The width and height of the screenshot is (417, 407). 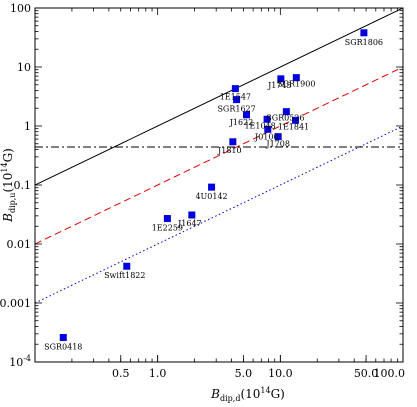 I want to click on x-tick-label: 1.0, so click(x=158, y=373).